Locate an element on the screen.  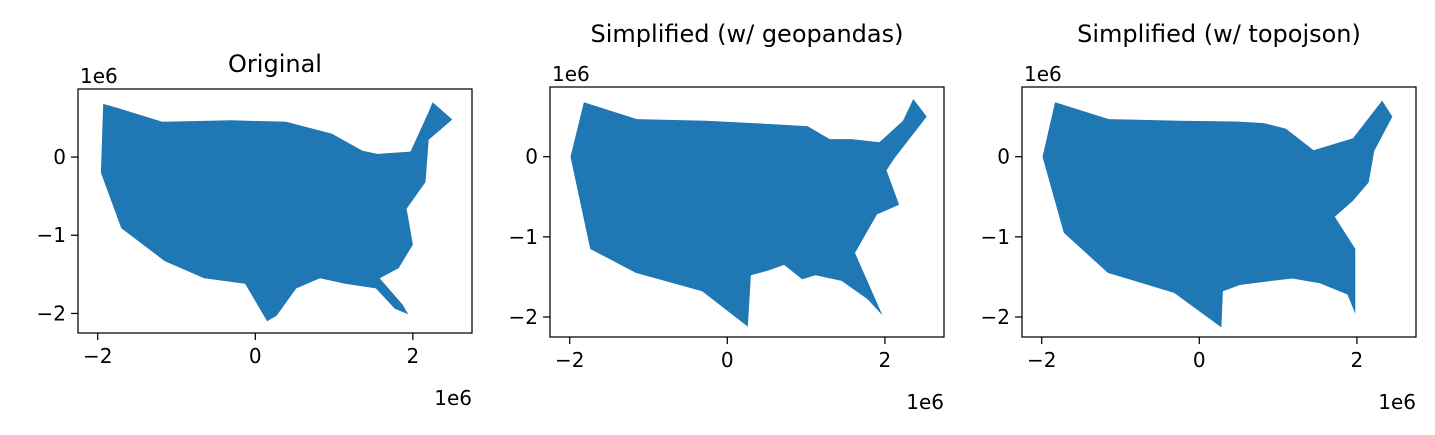
chart-title: Simplified (w/ geopandas) is located at coordinates (747, 34).